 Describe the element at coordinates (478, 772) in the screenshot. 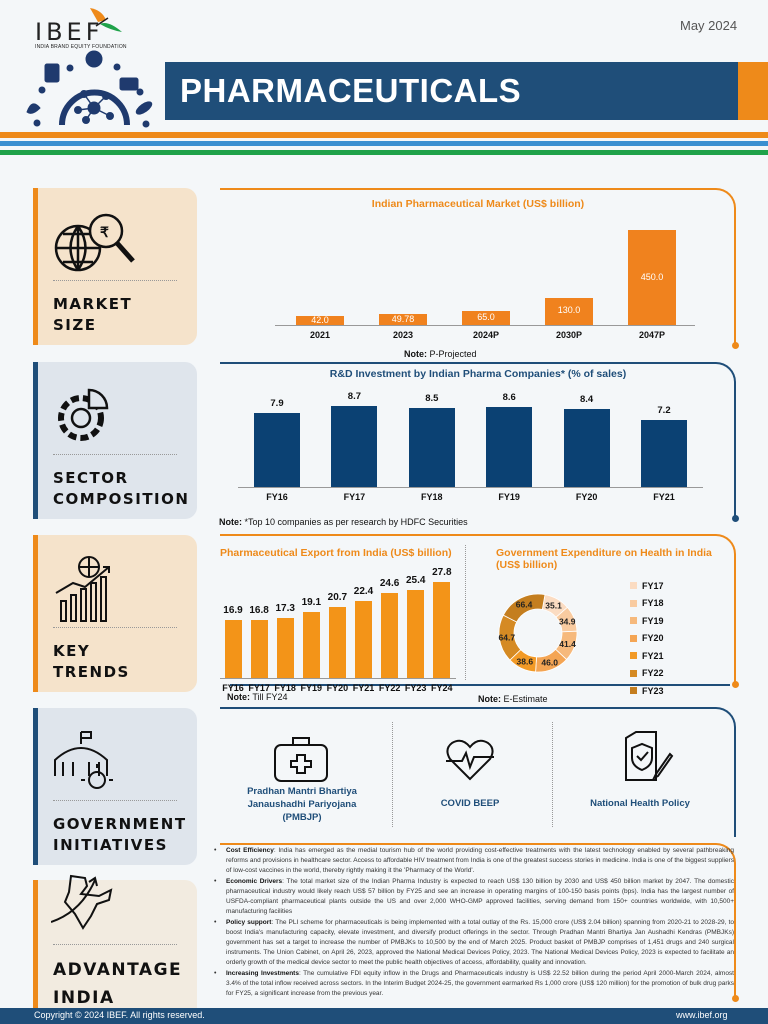

I see `frame-government` at that location.